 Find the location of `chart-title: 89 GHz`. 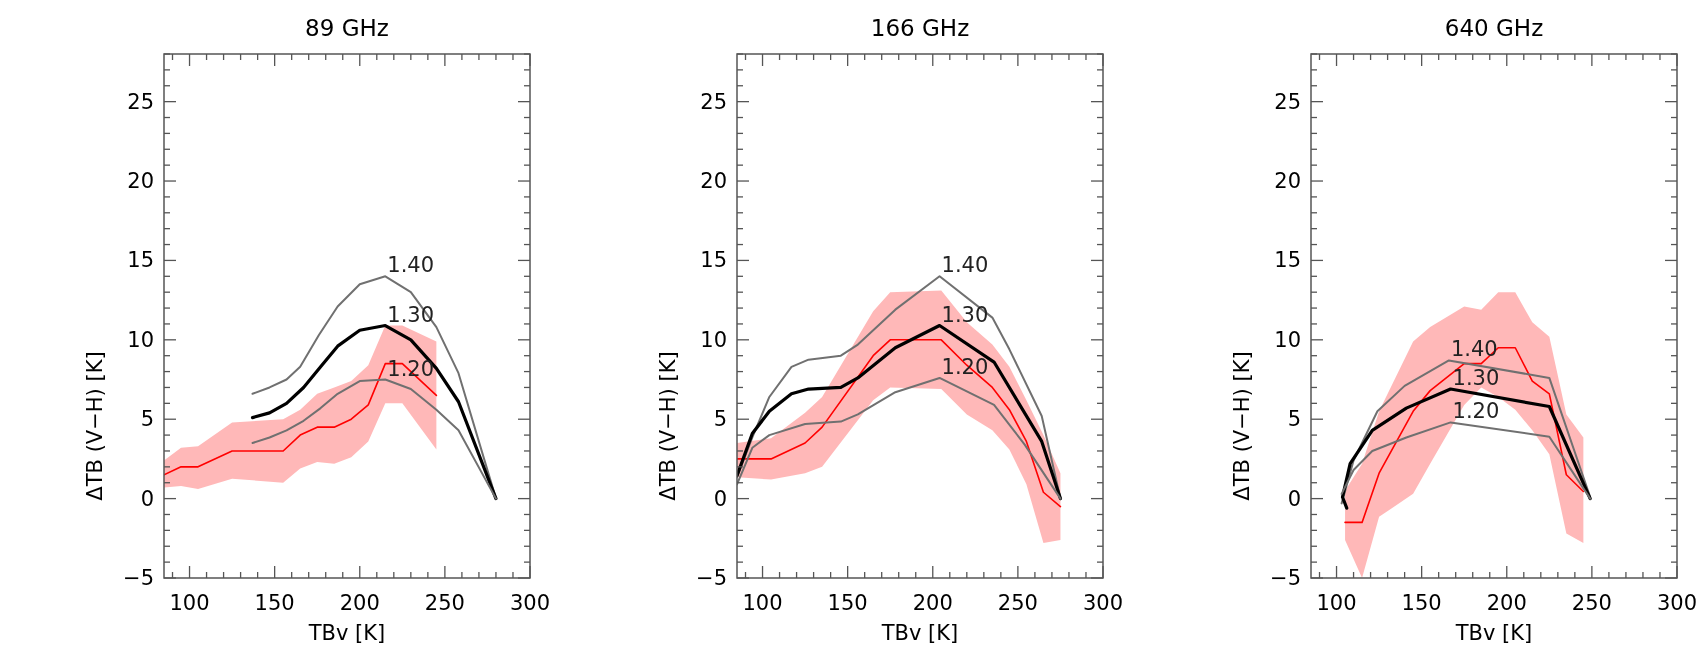

chart-title: 89 GHz is located at coordinates (347, 28).